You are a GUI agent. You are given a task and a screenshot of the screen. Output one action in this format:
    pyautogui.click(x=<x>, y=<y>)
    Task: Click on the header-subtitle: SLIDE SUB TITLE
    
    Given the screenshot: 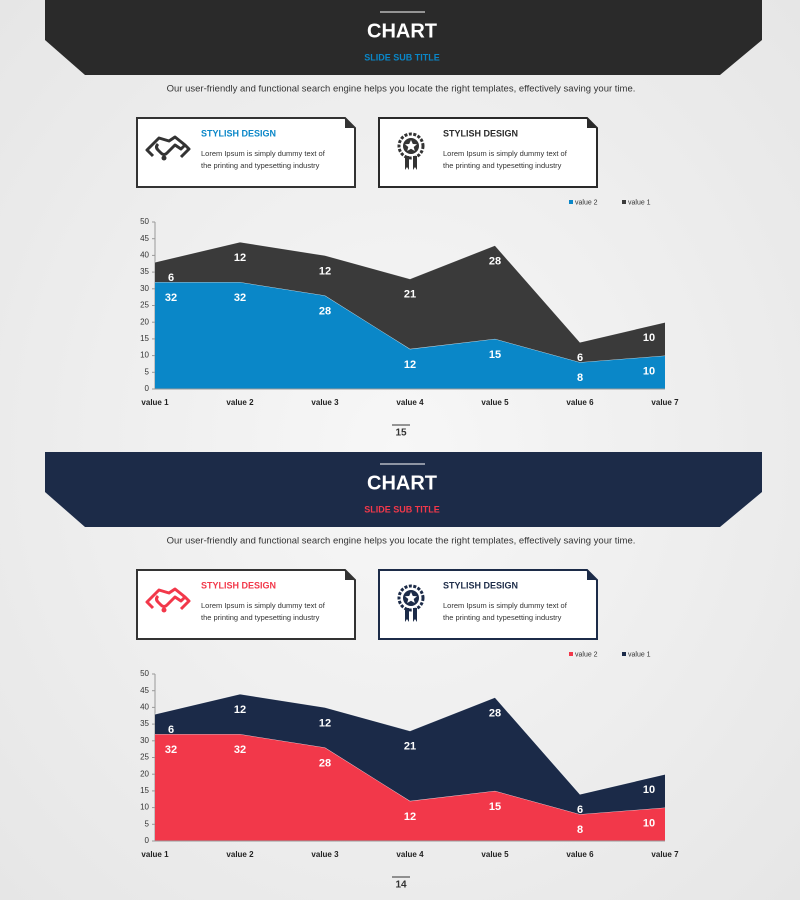 What is the action you would take?
    pyautogui.click(x=402, y=509)
    